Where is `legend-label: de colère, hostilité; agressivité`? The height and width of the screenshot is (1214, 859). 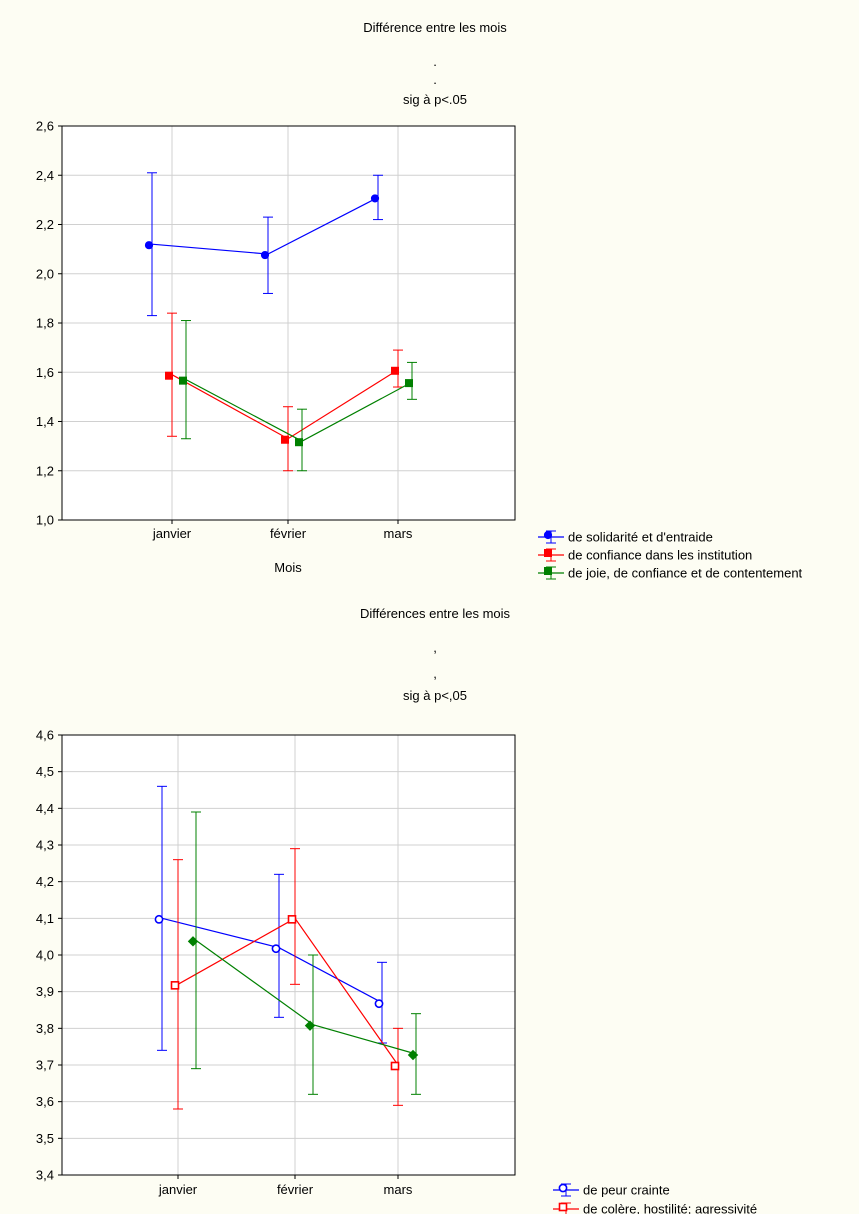 legend-label: de colère, hostilité; agressivité is located at coordinates (670, 1208).